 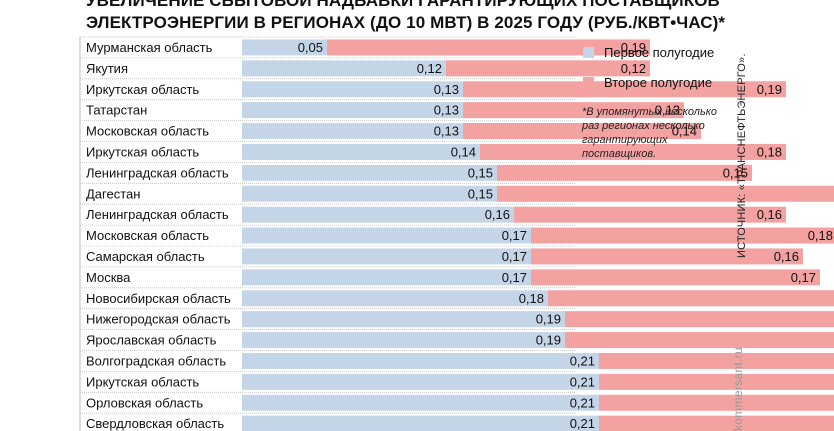 What do you see at coordinates (113, 193) in the screenshot?
I see `category-label: Дагестан` at bounding box center [113, 193].